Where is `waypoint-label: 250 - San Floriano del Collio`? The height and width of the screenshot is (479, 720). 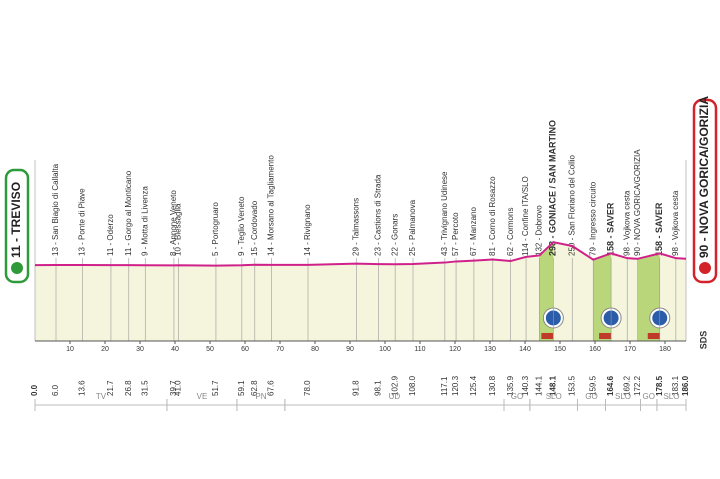
waypoint-label: 250 - San Floriano del Collio is located at coordinates (571, 205).